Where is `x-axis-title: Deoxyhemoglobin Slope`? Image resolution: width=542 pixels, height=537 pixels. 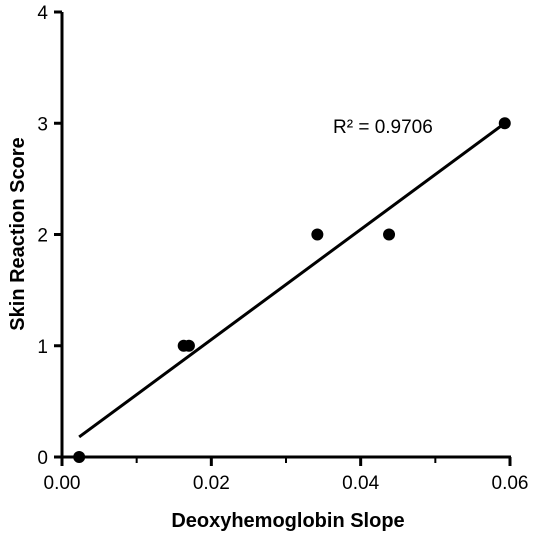
x-axis-title: Deoxyhemoglobin Slope is located at coordinates (287, 521).